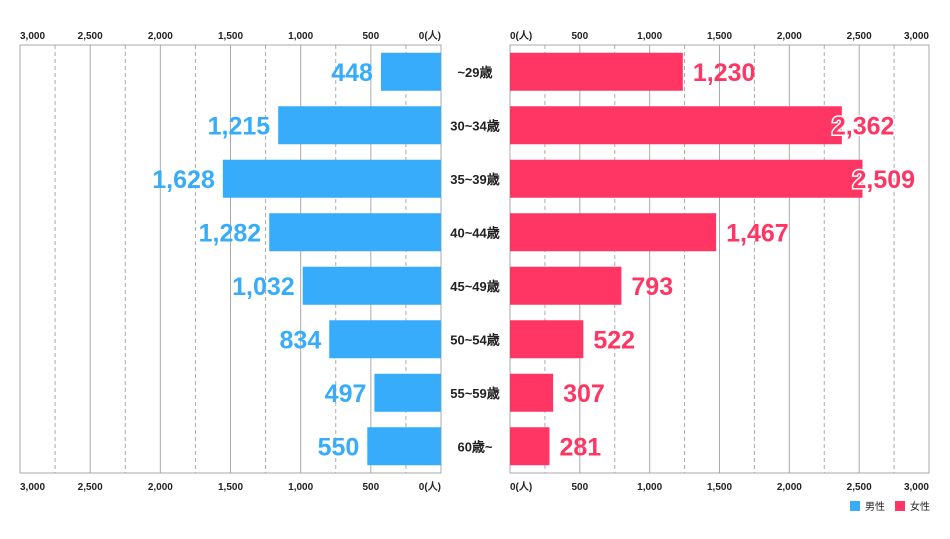  Describe the element at coordinates (475, 393) in the screenshot. I see `age-group-label: 55~59歳` at that location.